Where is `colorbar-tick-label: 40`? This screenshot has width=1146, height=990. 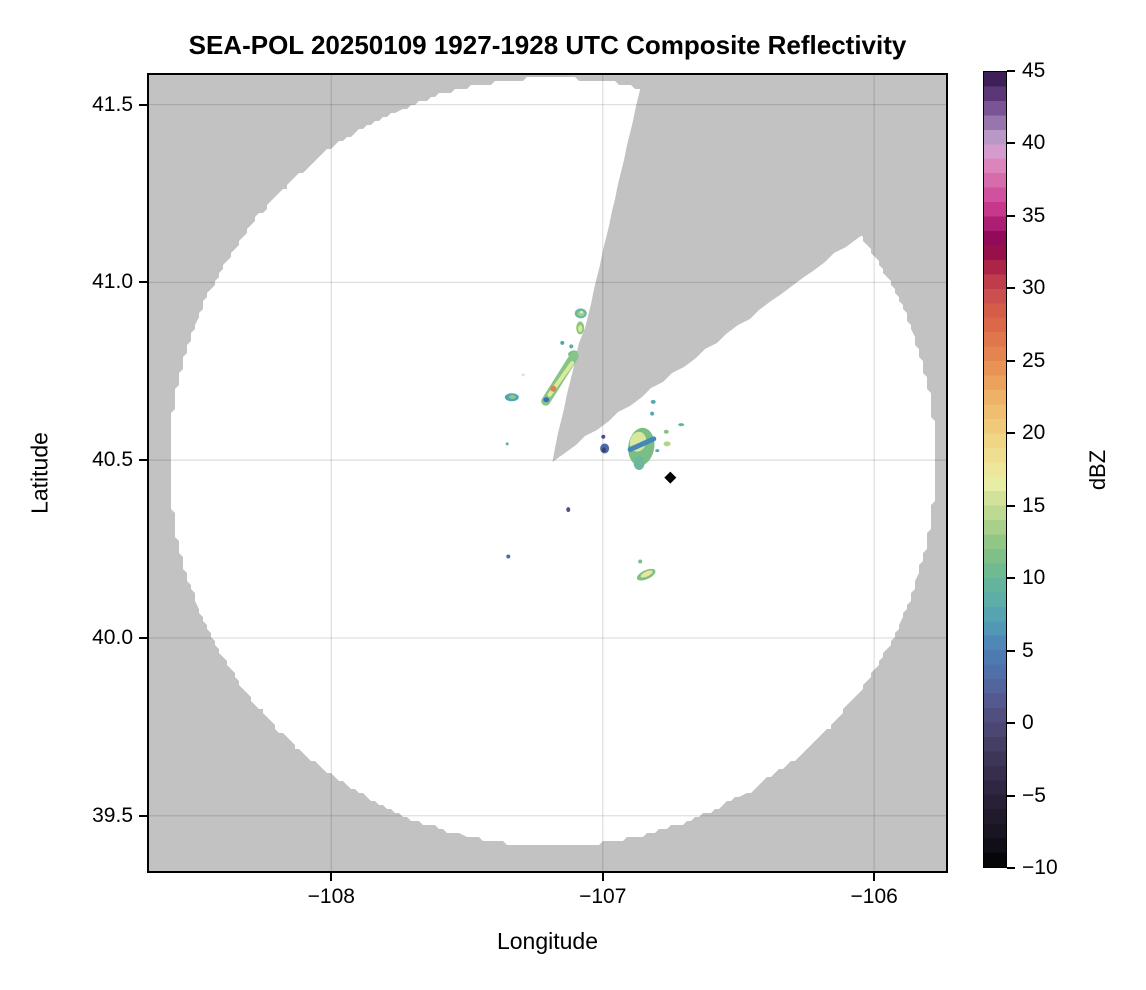
colorbar-tick-label: 40 is located at coordinates (1034, 143).